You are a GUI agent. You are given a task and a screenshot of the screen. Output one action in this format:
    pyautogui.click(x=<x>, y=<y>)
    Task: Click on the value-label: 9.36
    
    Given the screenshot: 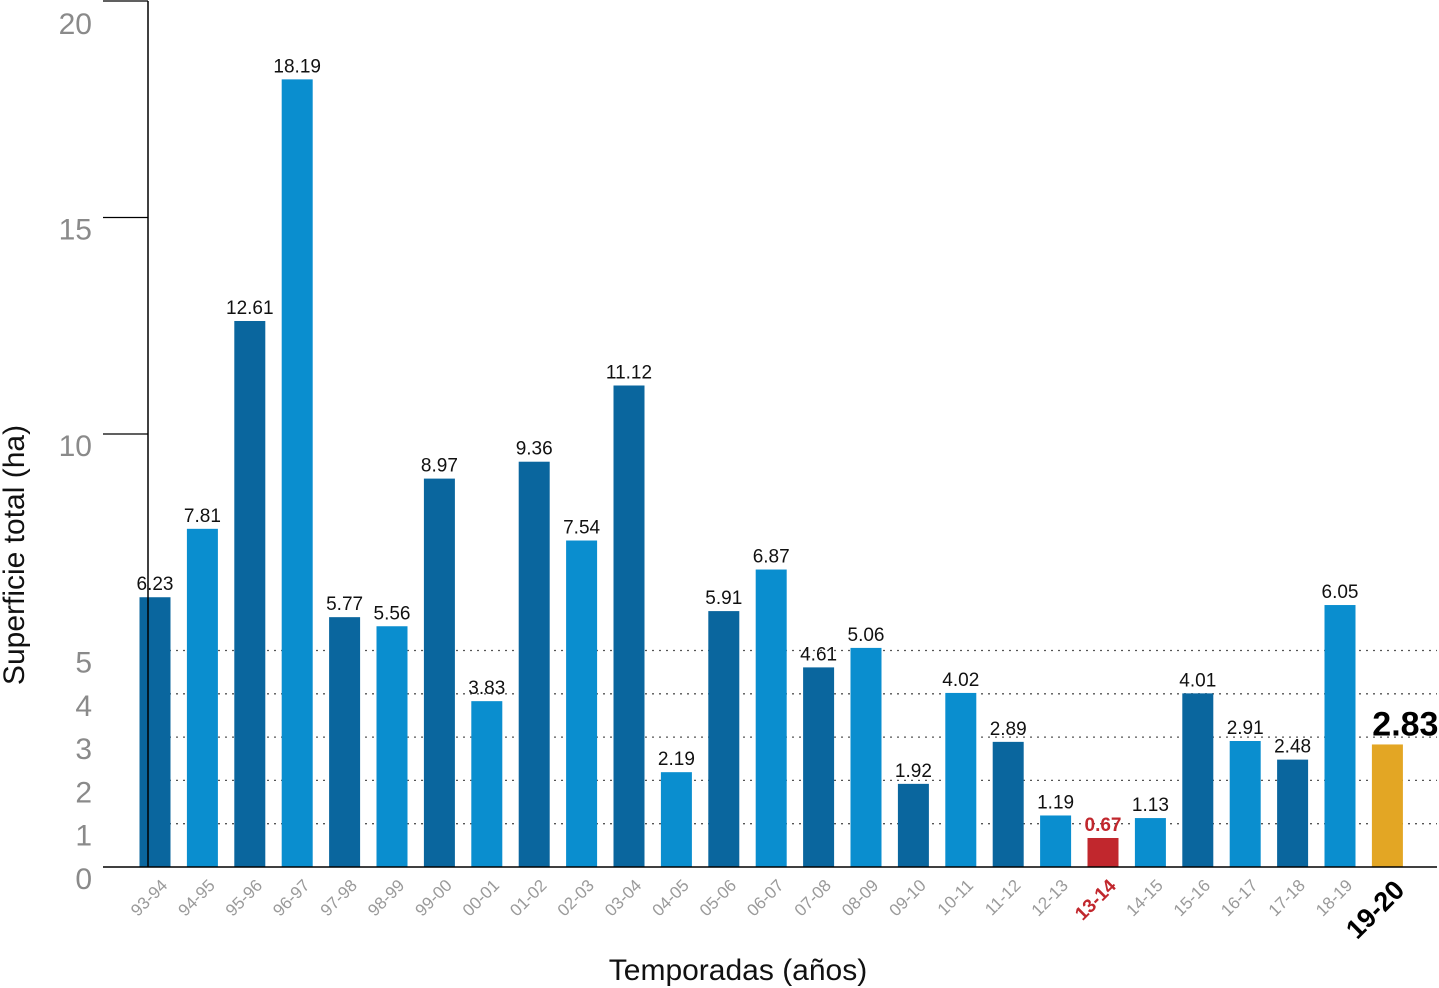 What is the action you would take?
    pyautogui.click(x=534, y=449)
    